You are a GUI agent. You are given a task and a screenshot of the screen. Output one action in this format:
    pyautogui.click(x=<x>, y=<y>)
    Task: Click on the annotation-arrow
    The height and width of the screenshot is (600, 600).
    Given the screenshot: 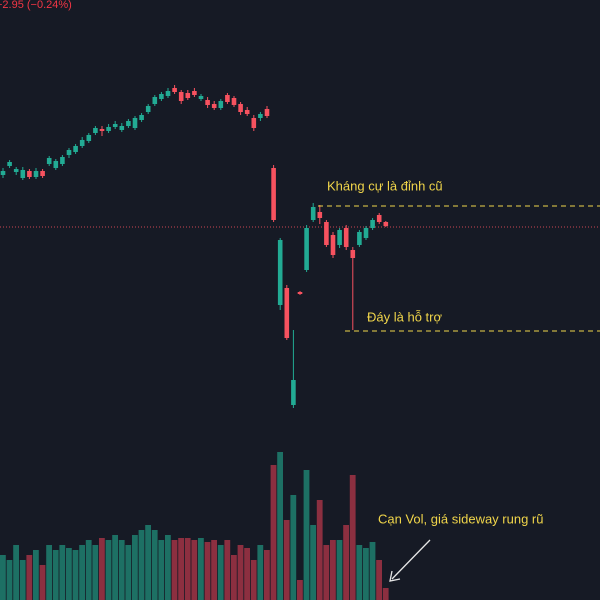 What is the action you would take?
    pyautogui.click(x=411, y=559)
    